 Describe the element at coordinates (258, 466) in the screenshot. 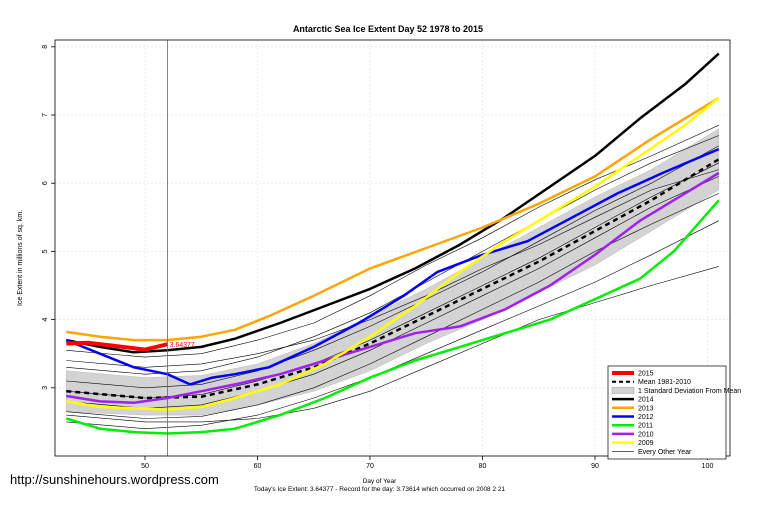

I see `x-tick-label: 60` at that location.